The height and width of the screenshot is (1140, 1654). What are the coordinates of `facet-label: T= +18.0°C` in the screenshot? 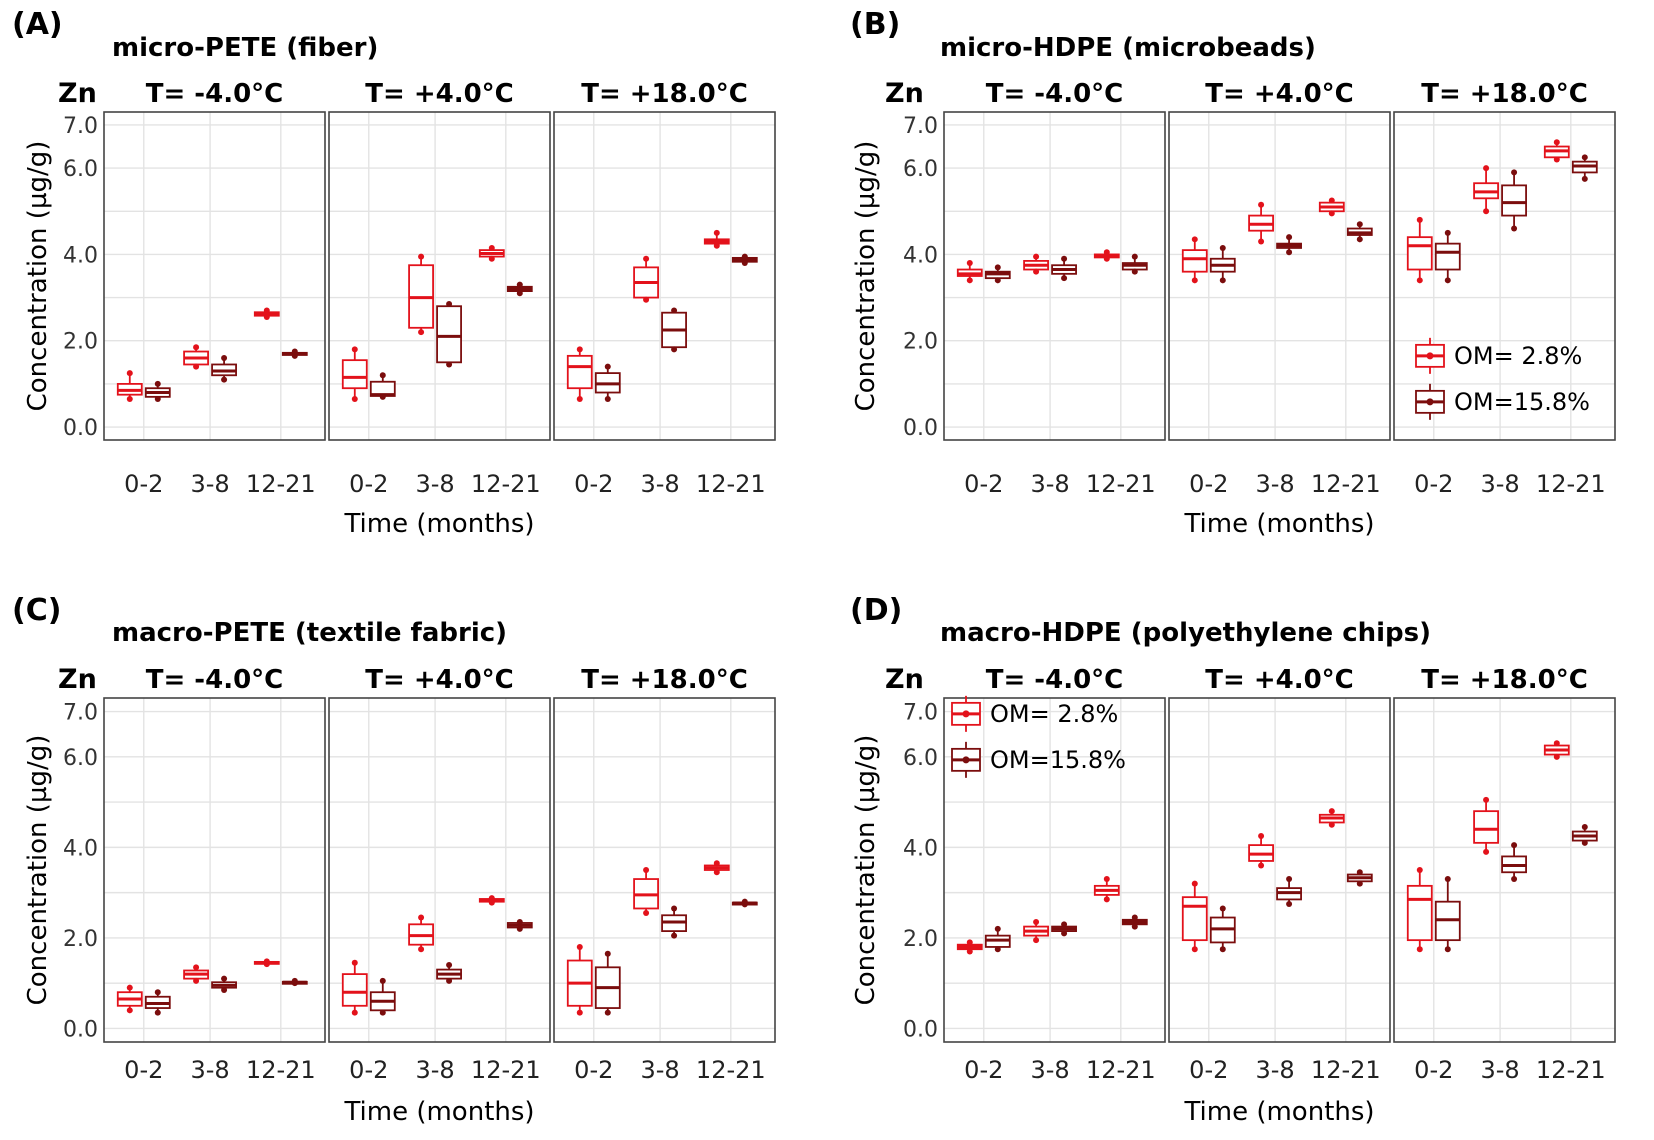 It's located at (664, 680).